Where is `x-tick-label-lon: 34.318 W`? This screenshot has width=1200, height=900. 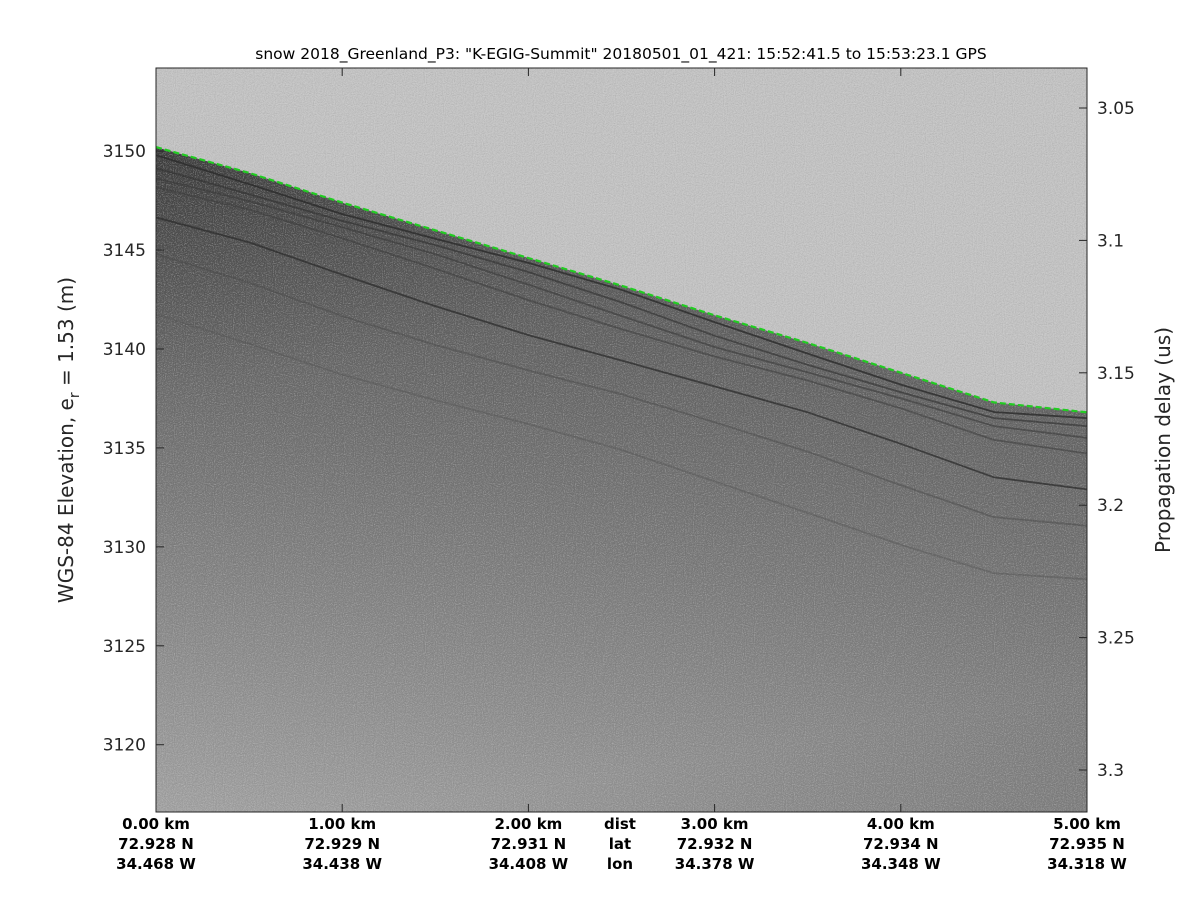
x-tick-label-lon: 34.318 W is located at coordinates (1087, 864).